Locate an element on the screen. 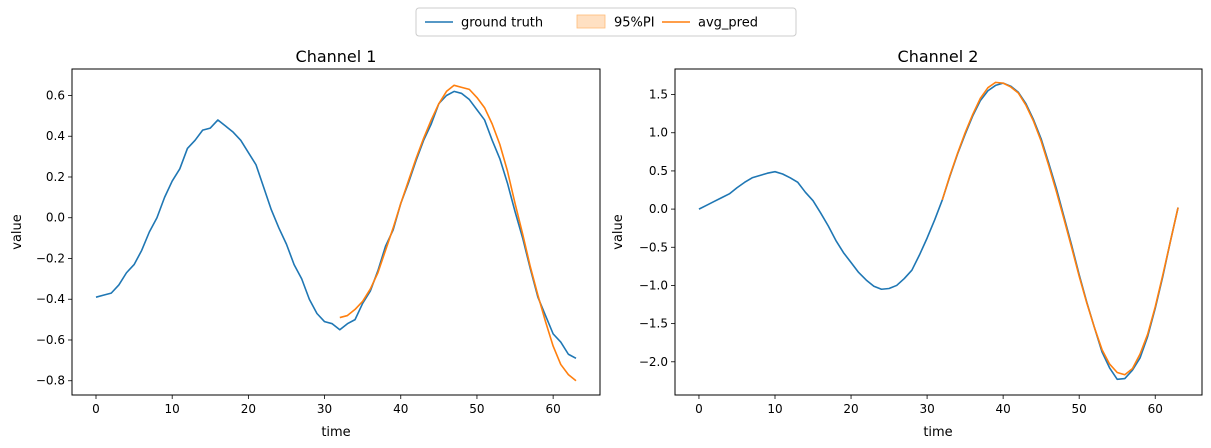 The width and height of the screenshot is (1211, 448). y-tick-label: 0.5 is located at coordinates (658, 171).